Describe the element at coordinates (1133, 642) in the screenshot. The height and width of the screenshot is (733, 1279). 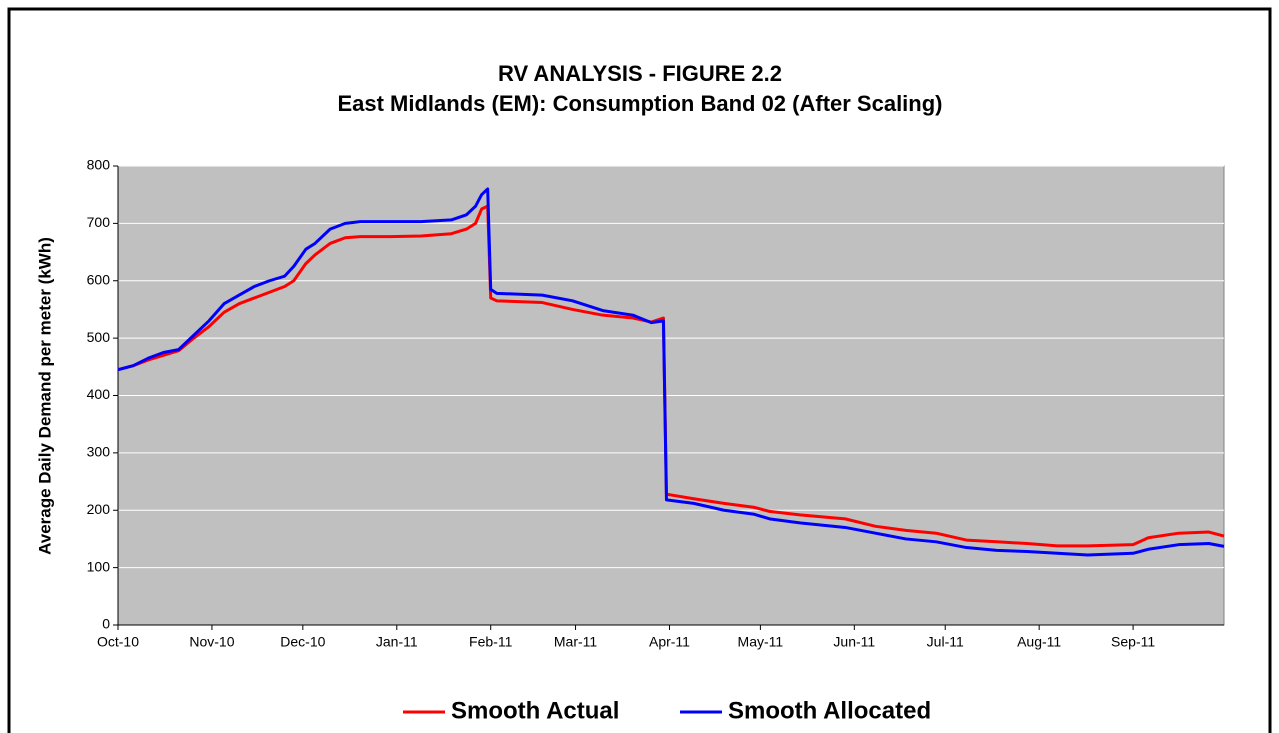
I see `x-tick-label: Sep-11` at that location.